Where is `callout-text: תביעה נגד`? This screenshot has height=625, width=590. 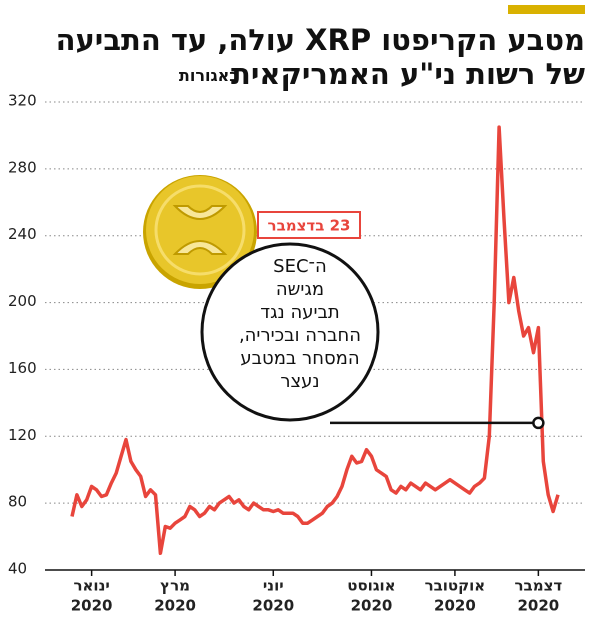 callout-text: תביעה נגד is located at coordinates (299, 312).